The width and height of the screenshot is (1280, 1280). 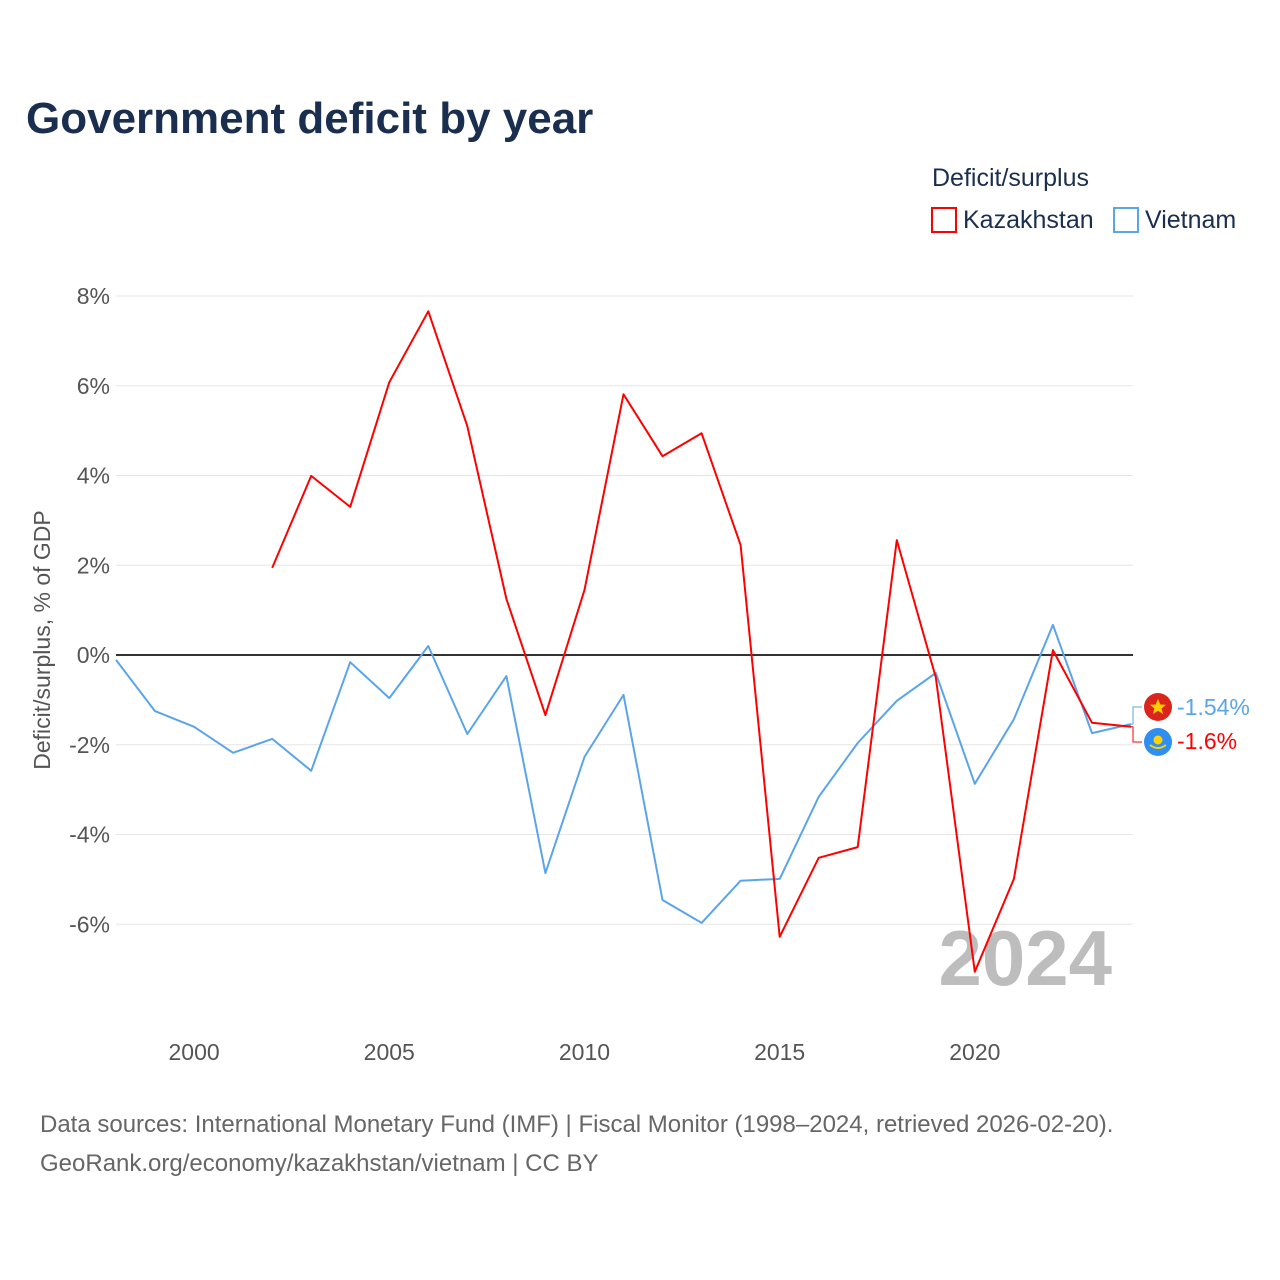 I want to click on legend-title: Deficit/surplus, so click(x=1010, y=178).